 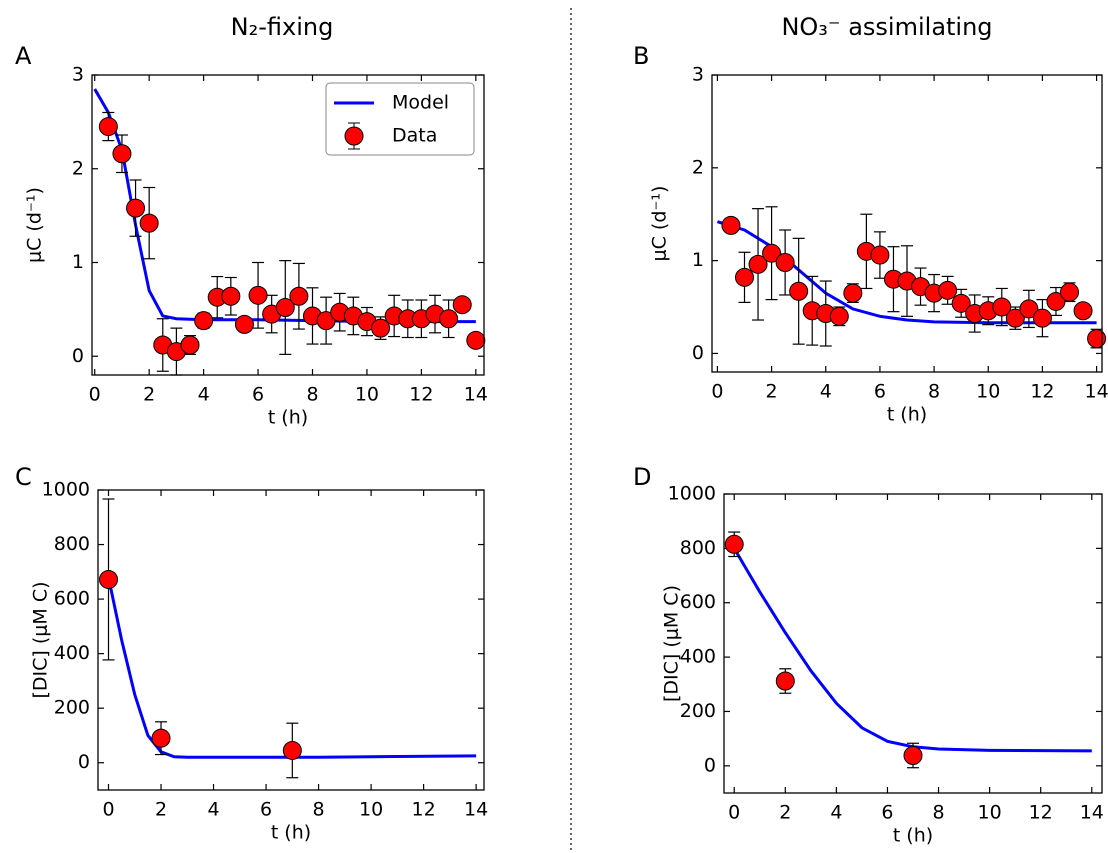 What do you see at coordinates (886, 27) in the screenshot?
I see `column-title: NO₃⁻ assimilating` at bounding box center [886, 27].